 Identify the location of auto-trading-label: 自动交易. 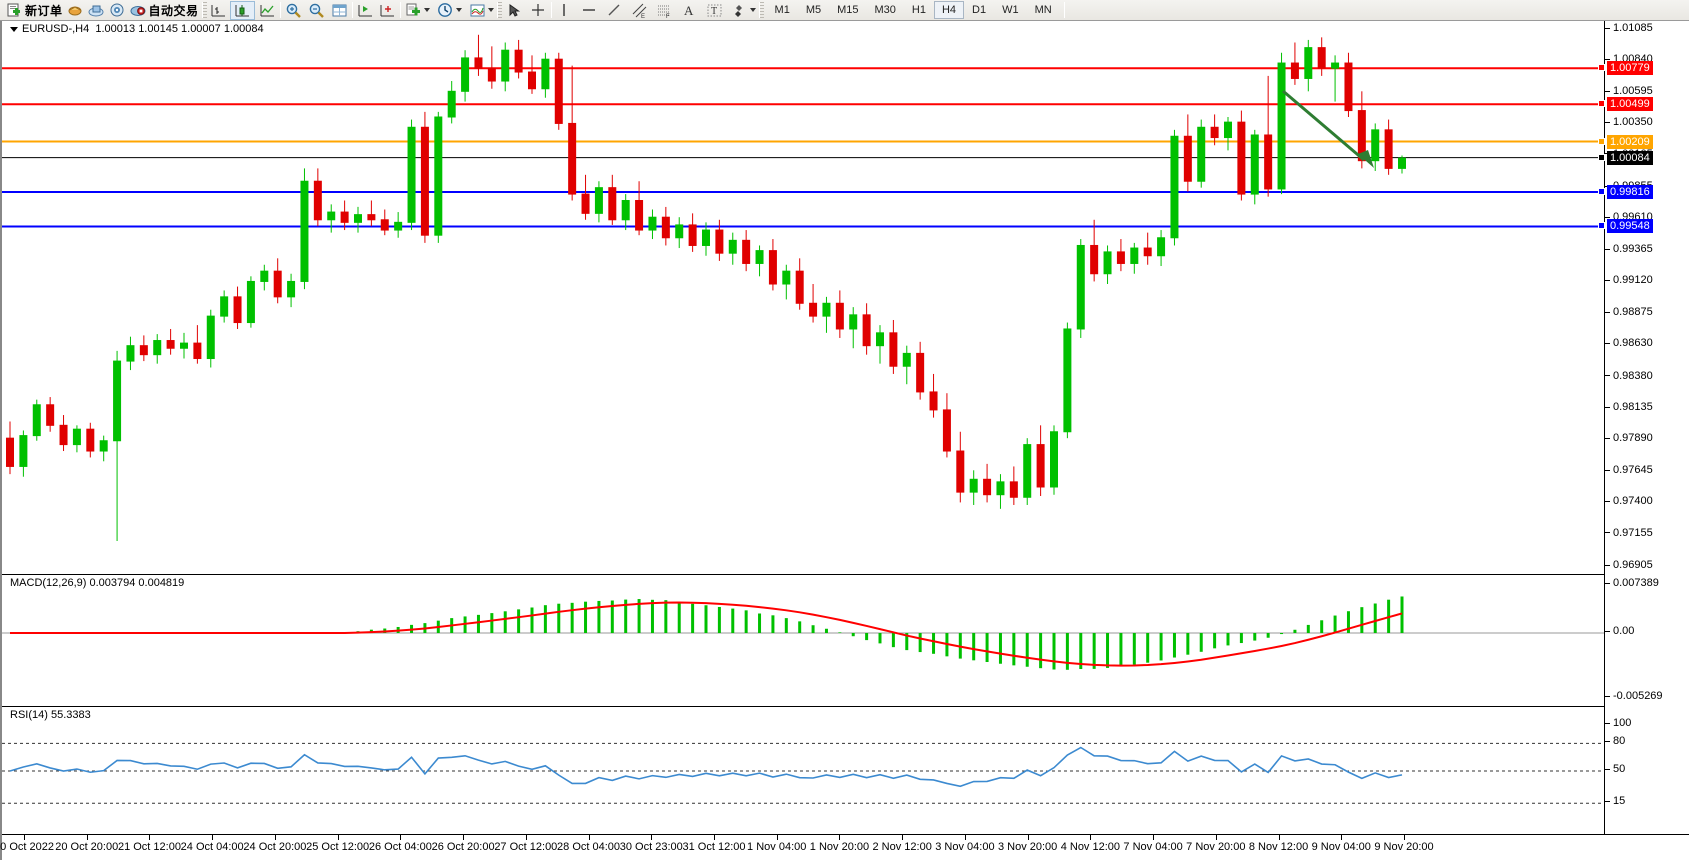
(173, 10).